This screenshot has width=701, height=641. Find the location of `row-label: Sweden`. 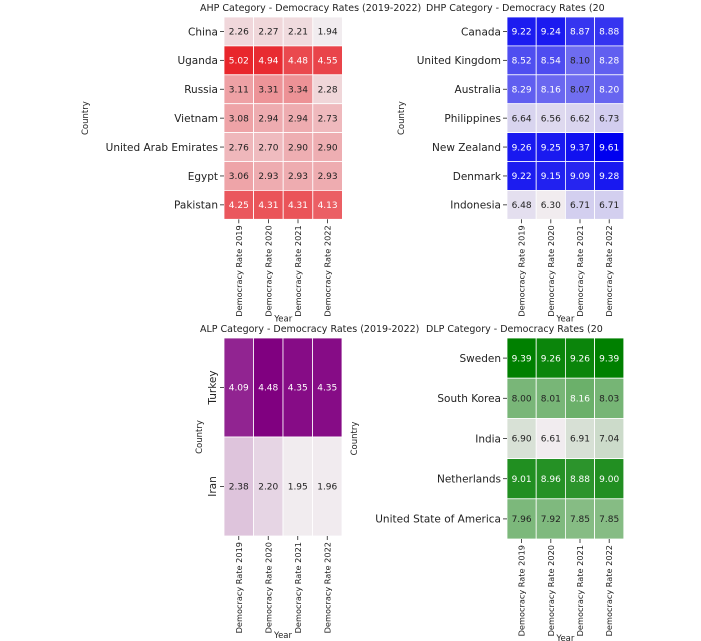

row-label: Sweden is located at coordinates (481, 359).